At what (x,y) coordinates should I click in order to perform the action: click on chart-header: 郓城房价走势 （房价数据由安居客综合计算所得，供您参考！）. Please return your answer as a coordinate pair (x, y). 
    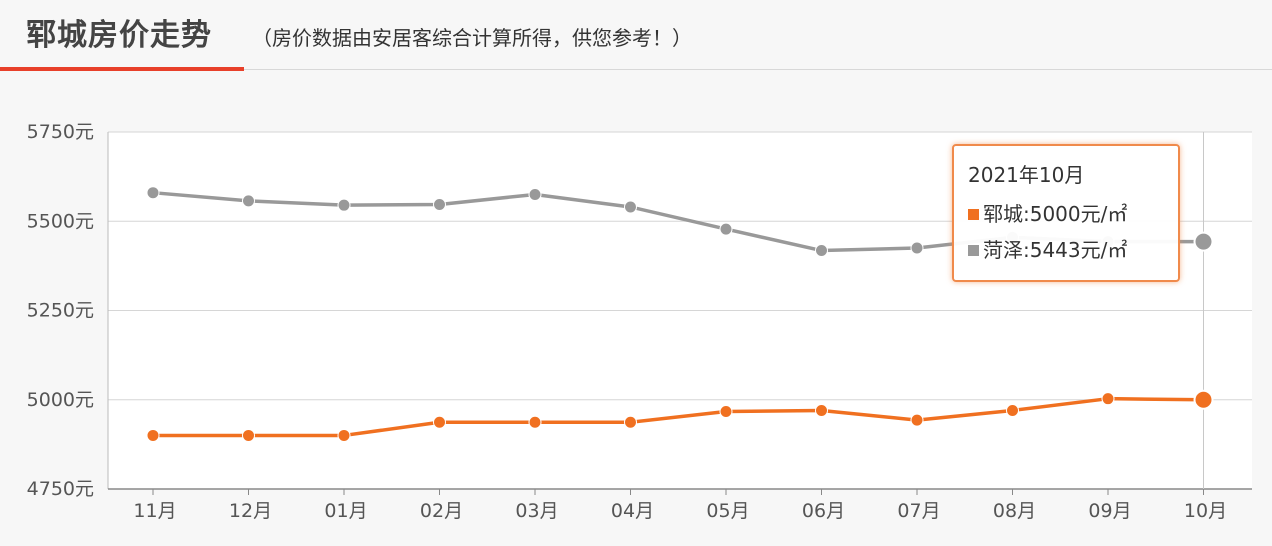
    Looking at the image, I should click on (636, 36).